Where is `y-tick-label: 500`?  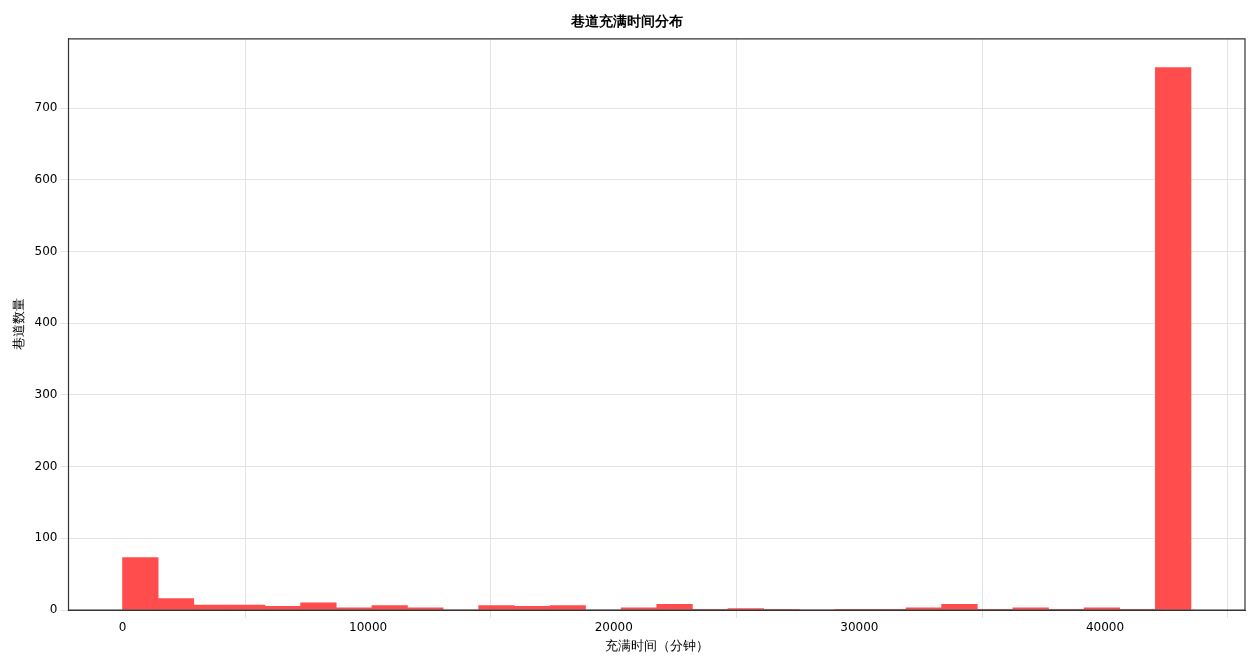 y-tick-label: 500 is located at coordinates (46, 250).